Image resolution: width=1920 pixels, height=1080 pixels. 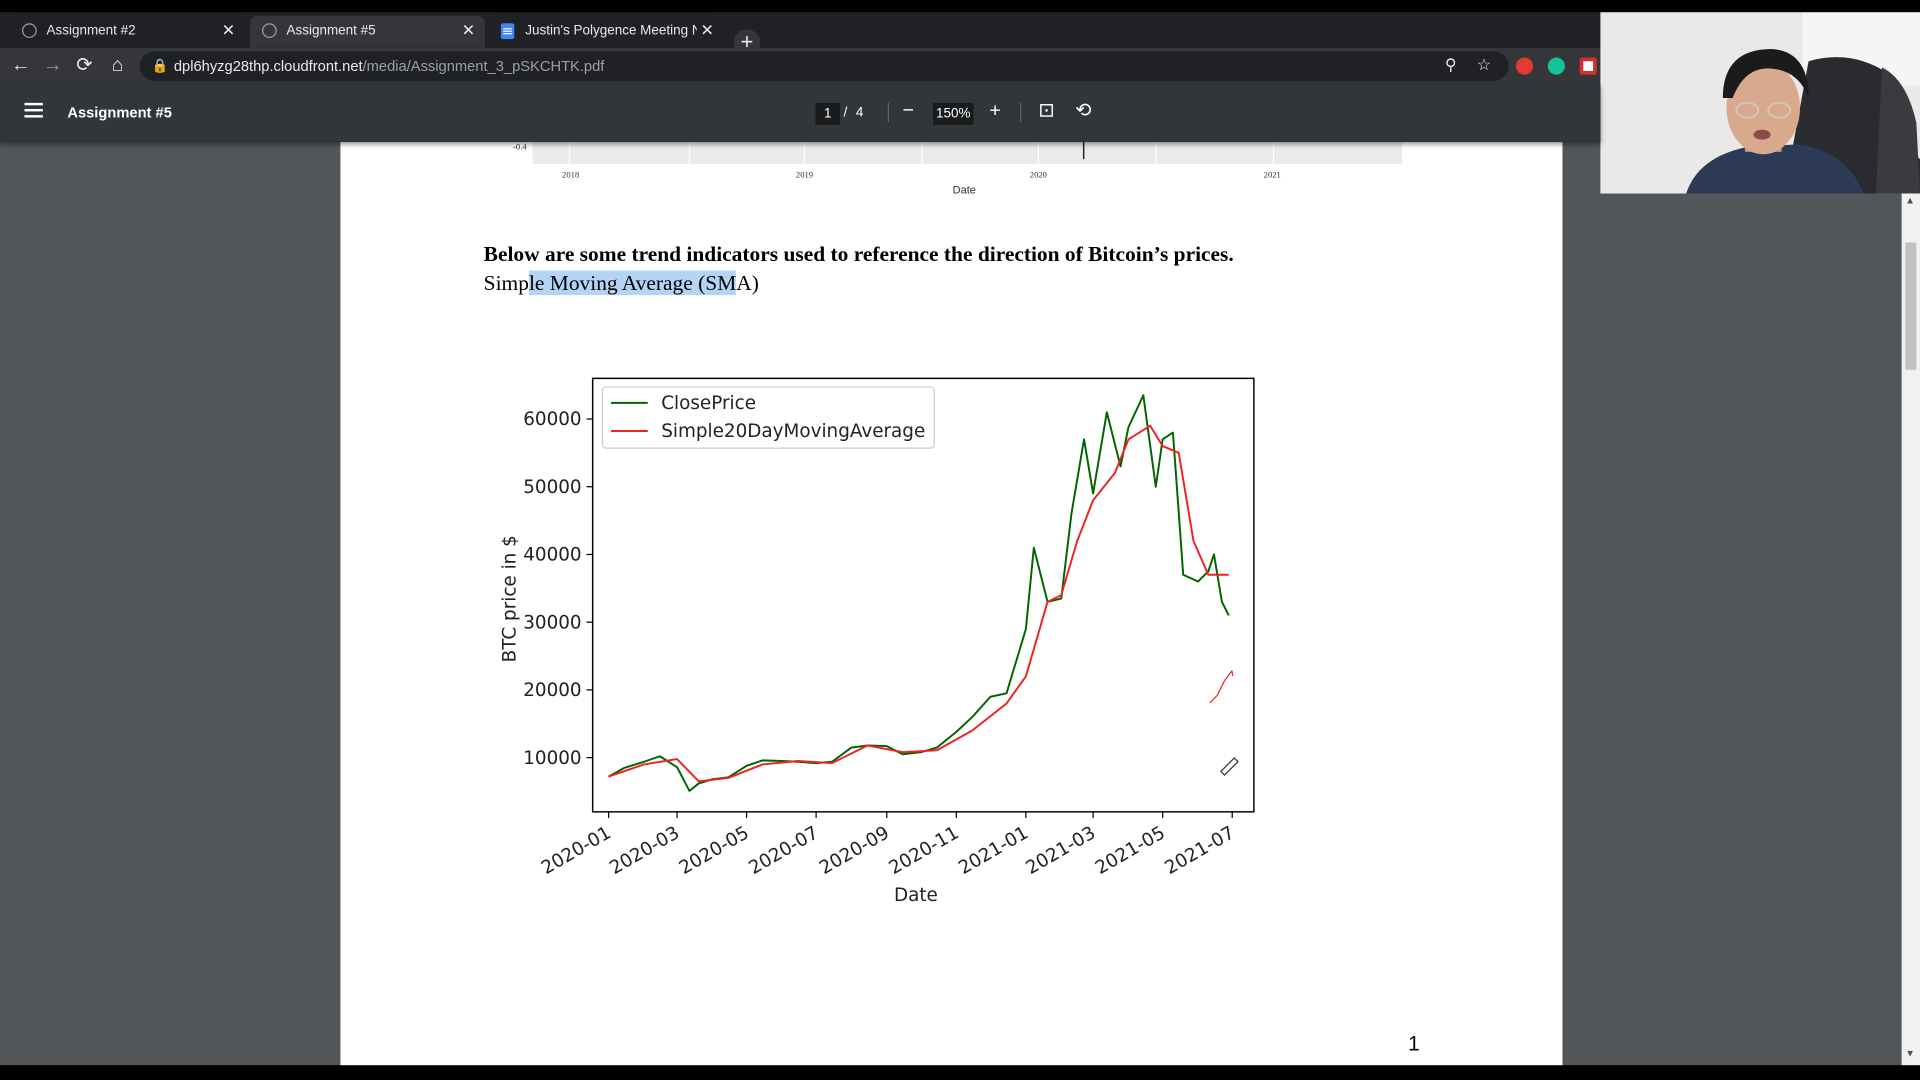 What do you see at coordinates (1046, 111) in the screenshot?
I see `fit-page-icon: ⊡` at bounding box center [1046, 111].